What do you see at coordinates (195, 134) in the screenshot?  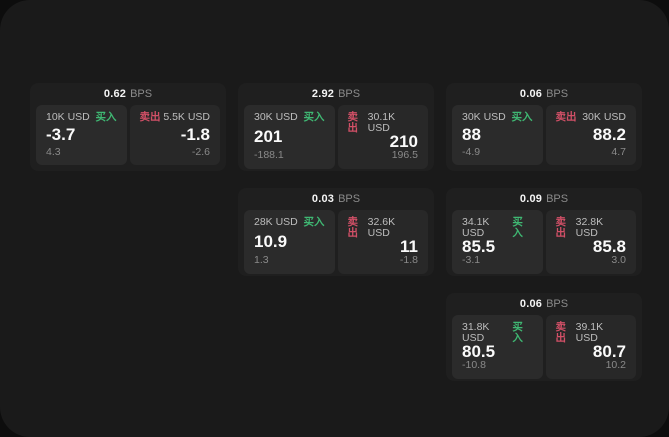 I see `sell-price: -1.8` at bounding box center [195, 134].